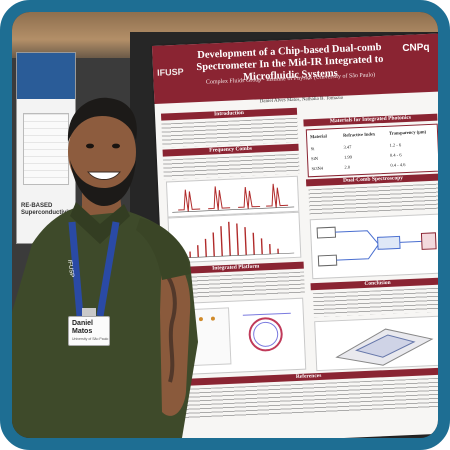 The height and width of the screenshot is (450, 450). Describe the element at coordinates (76, 269) in the screenshot. I see `lanyard-left` at that location.